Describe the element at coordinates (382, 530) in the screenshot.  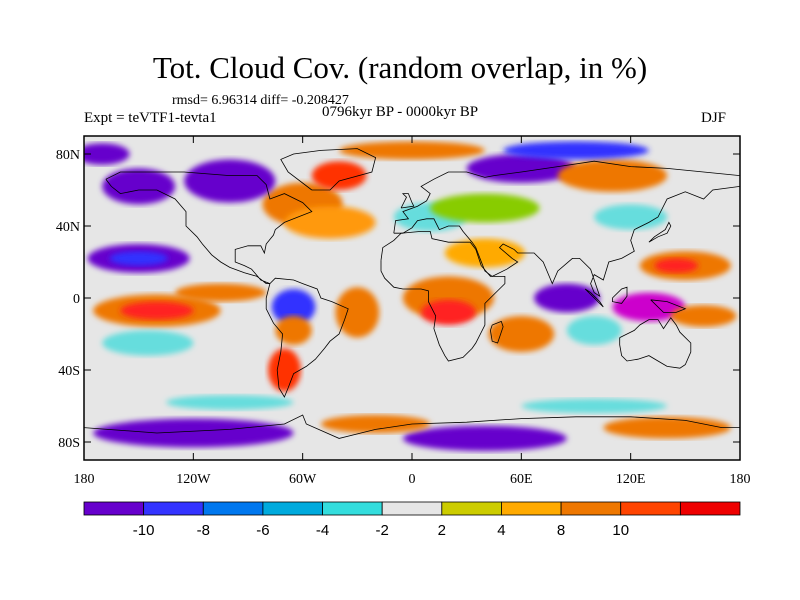
I see `colorbar-label: -2` at that location.